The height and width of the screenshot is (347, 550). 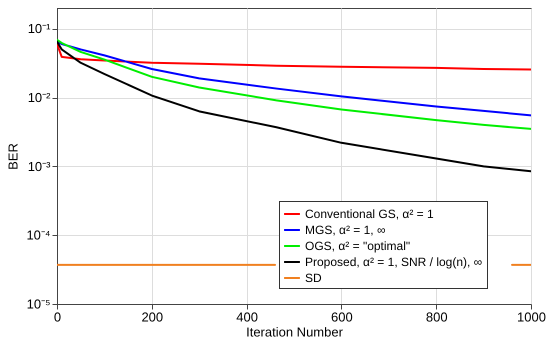 What do you see at coordinates (342, 317) in the screenshot?
I see `x-tick-label: 600` at bounding box center [342, 317].